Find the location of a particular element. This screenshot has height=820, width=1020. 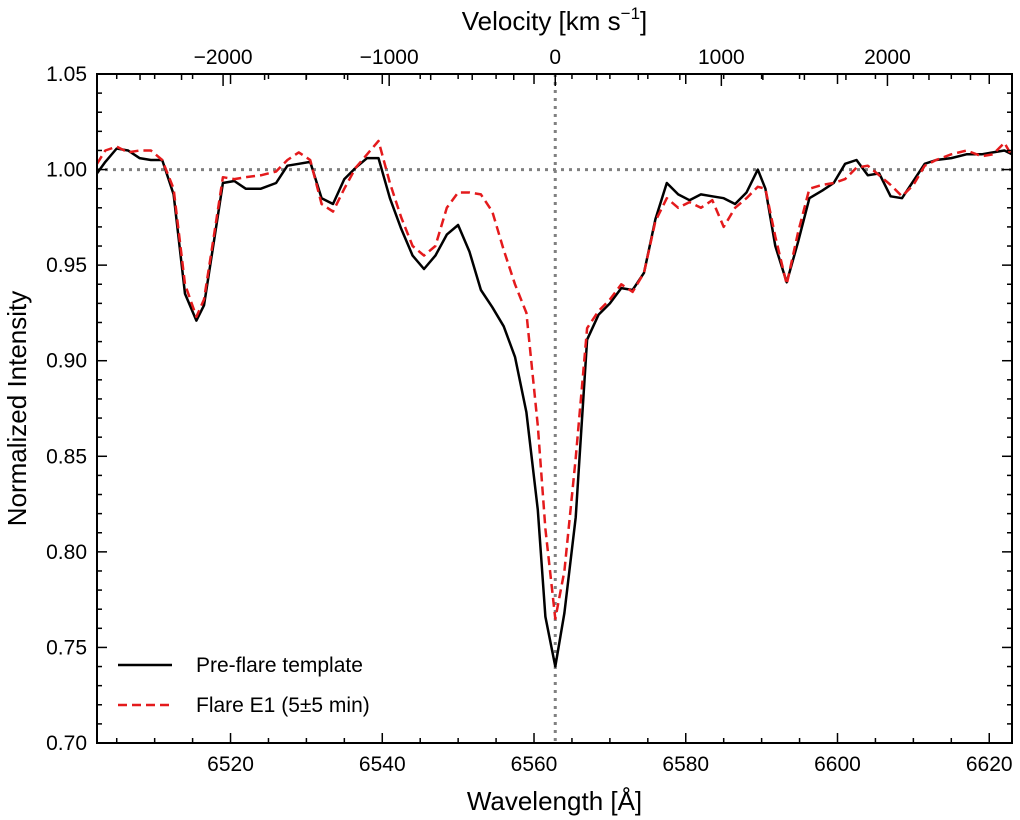

legend-label-flare: Flare E1 (5±5 min) is located at coordinates (283, 705).